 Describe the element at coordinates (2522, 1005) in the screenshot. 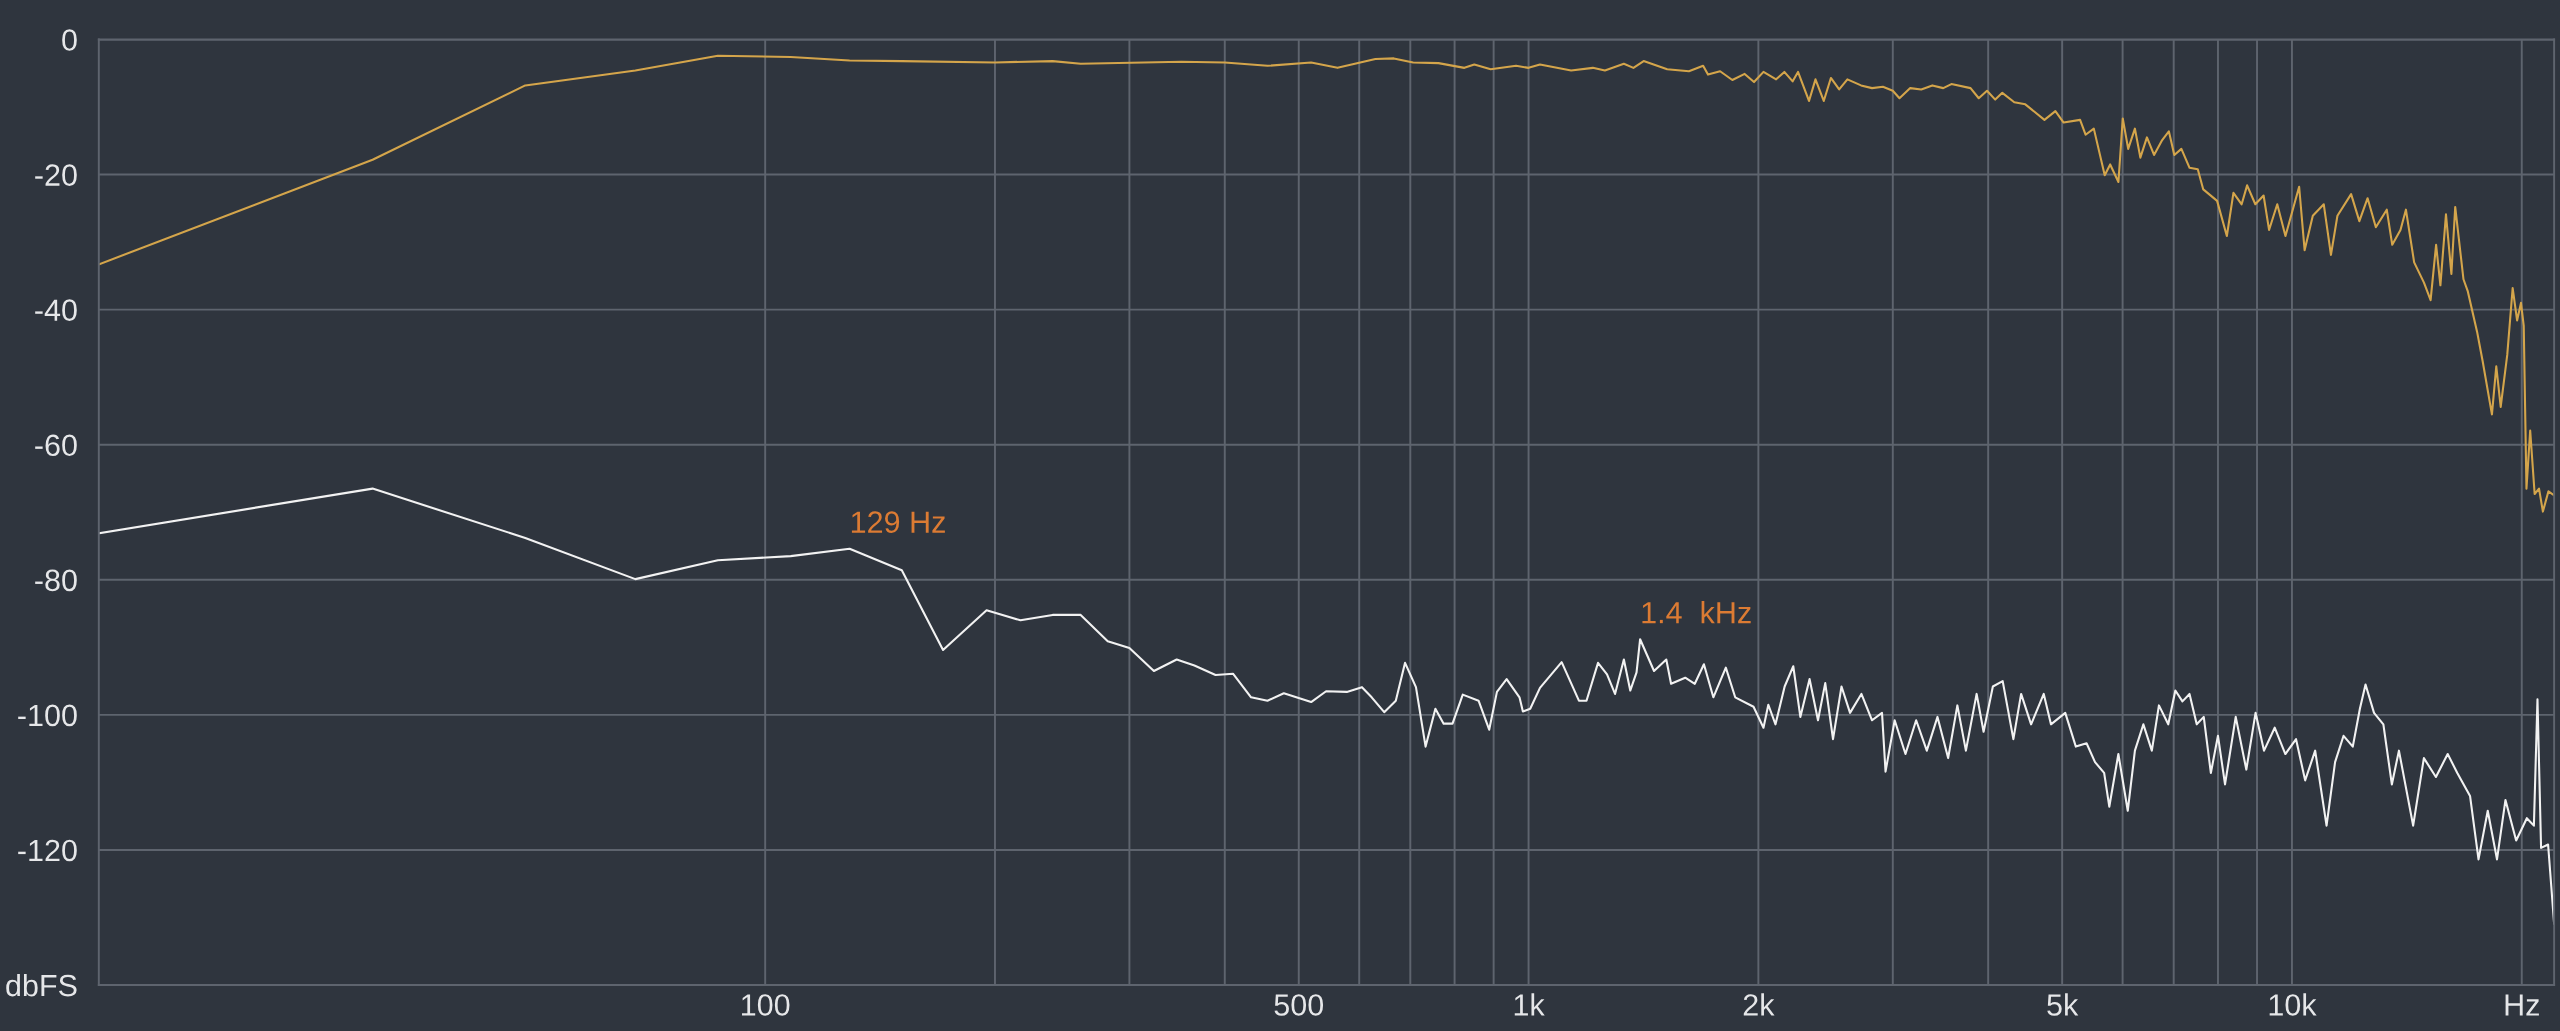

I see `x-tick-label: Hz` at that location.